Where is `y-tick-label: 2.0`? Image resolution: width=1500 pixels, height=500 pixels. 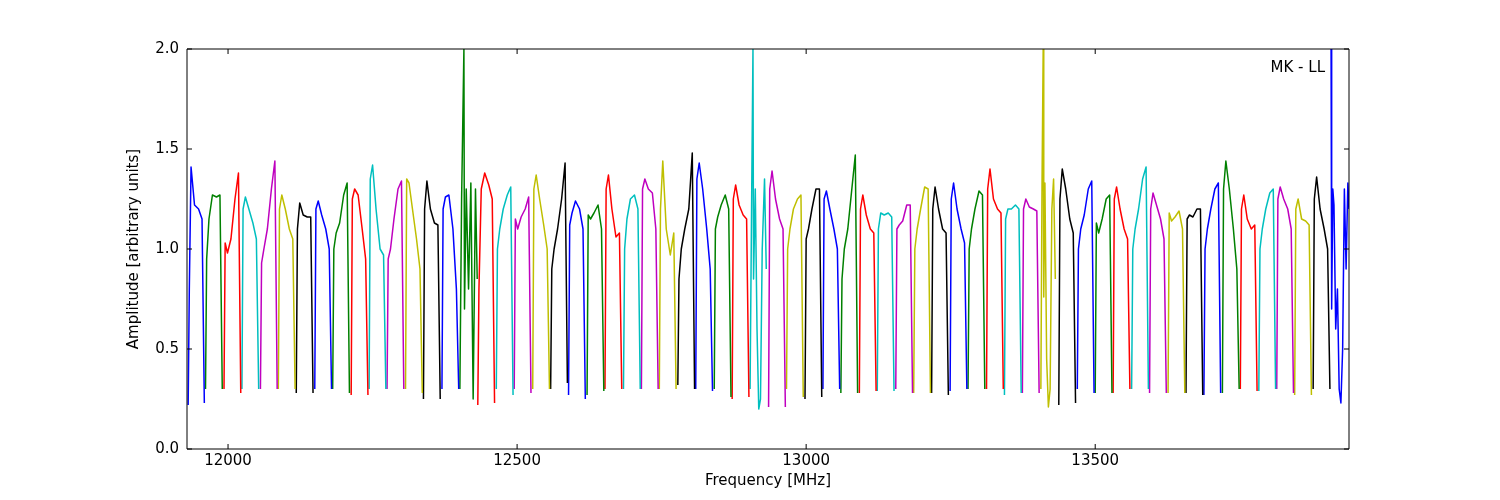
y-tick-label: 2.0 is located at coordinates (167, 47).